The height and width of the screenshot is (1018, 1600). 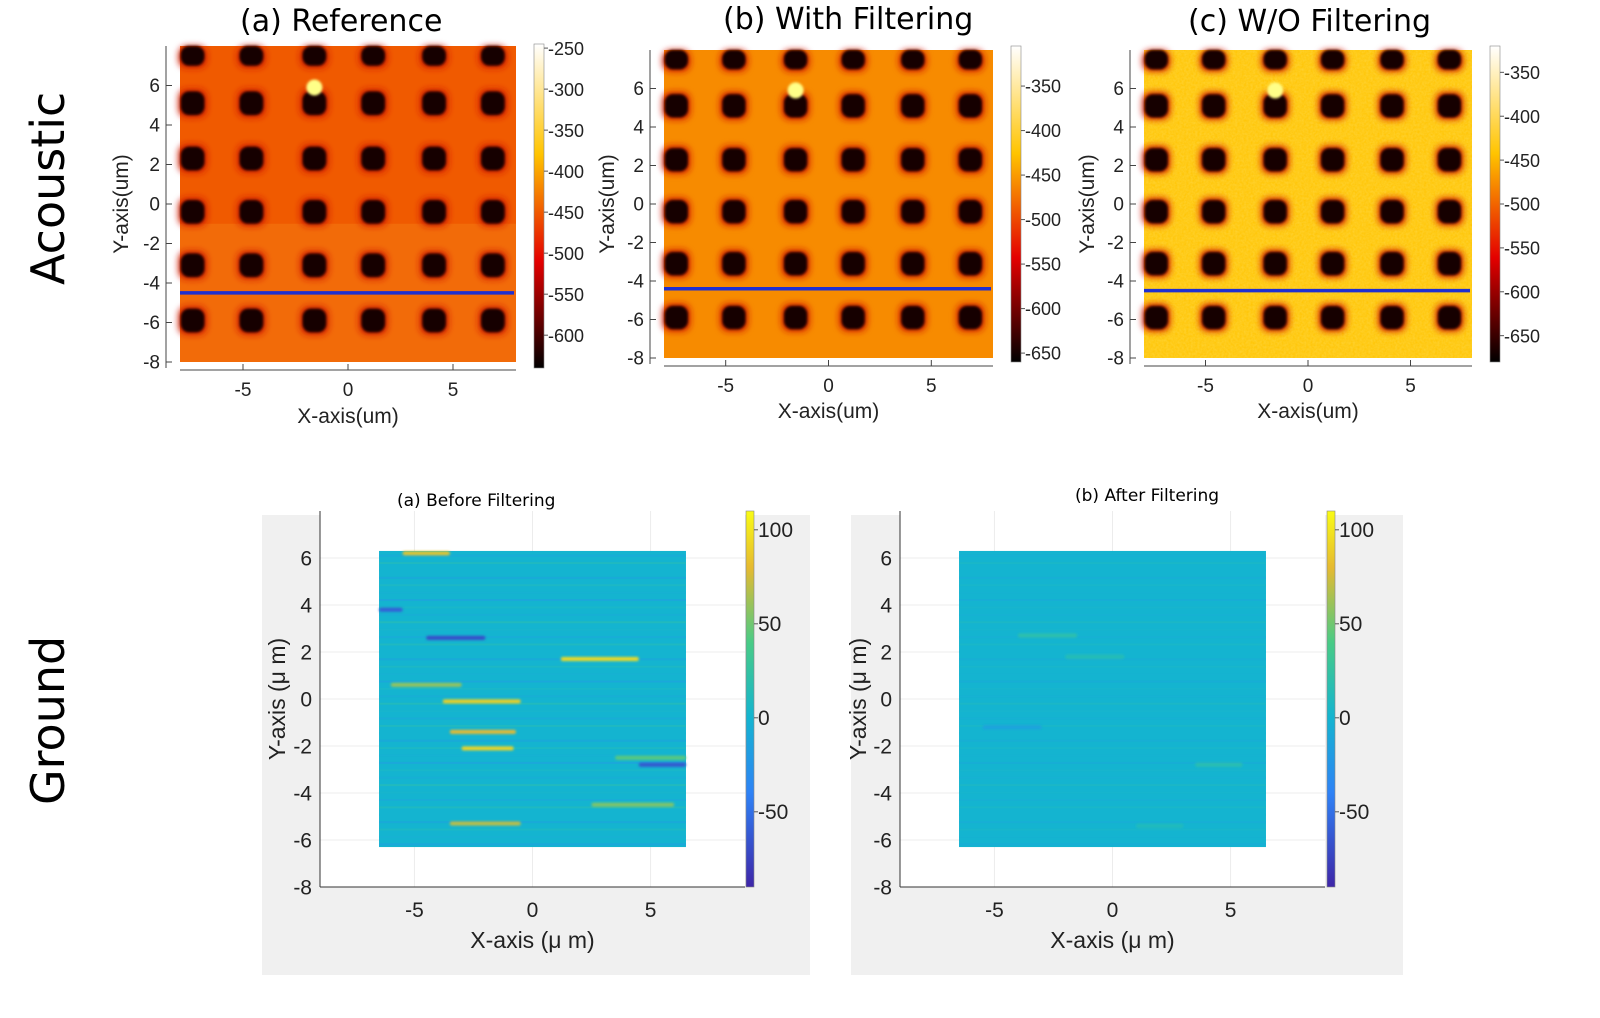 What do you see at coordinates (1231, 910) in the screenshot?
I see `x-tick-label: 5` at bounding box center [1231, 910].